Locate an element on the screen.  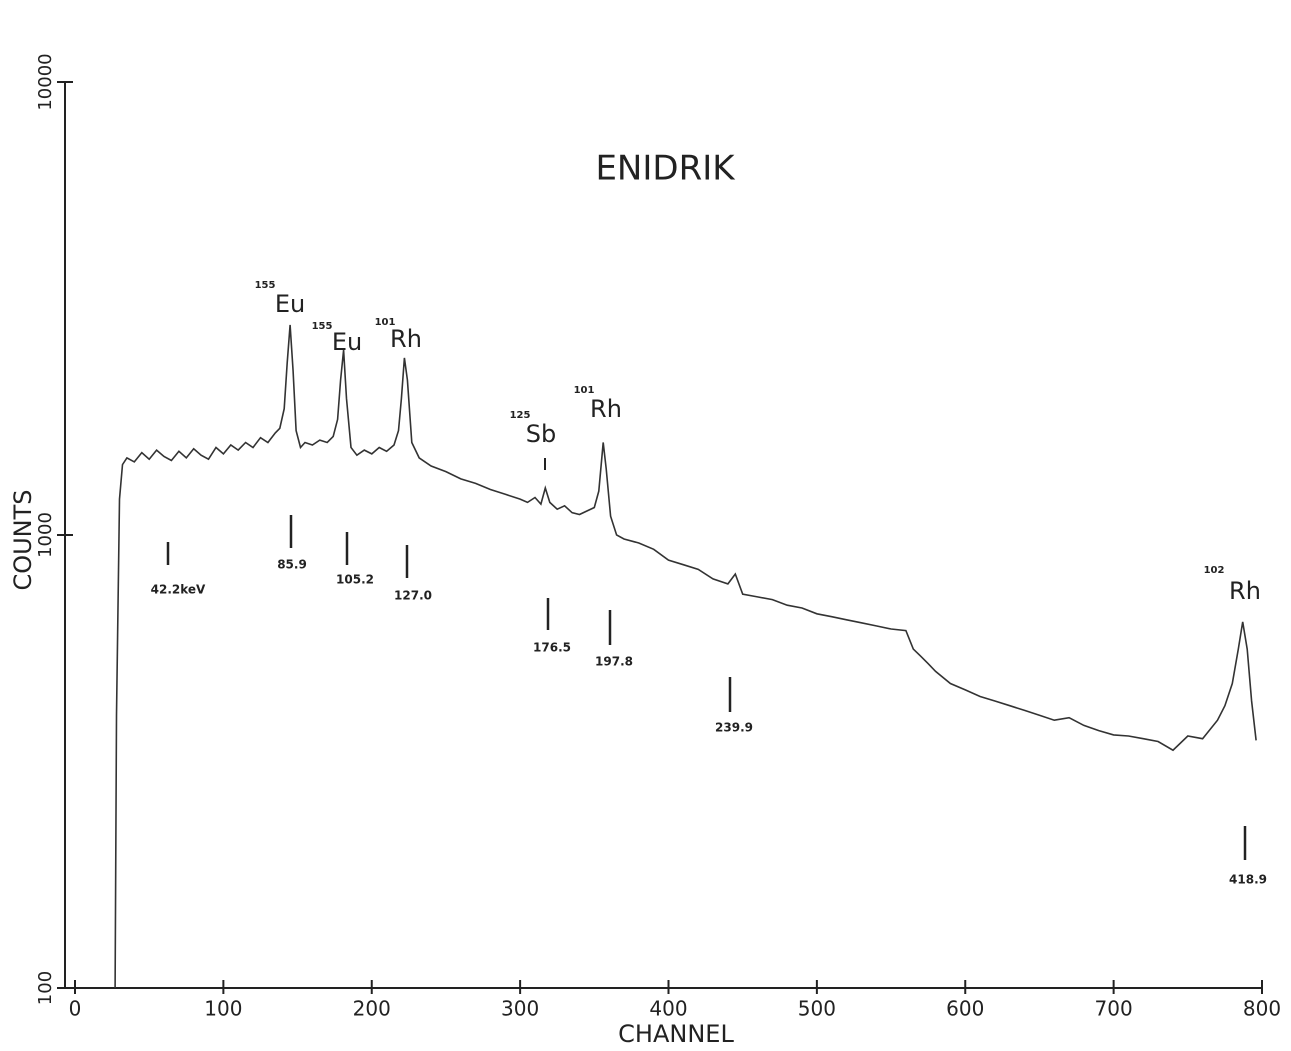
energy-label: 127.0 is located at coordinates (413, 596).